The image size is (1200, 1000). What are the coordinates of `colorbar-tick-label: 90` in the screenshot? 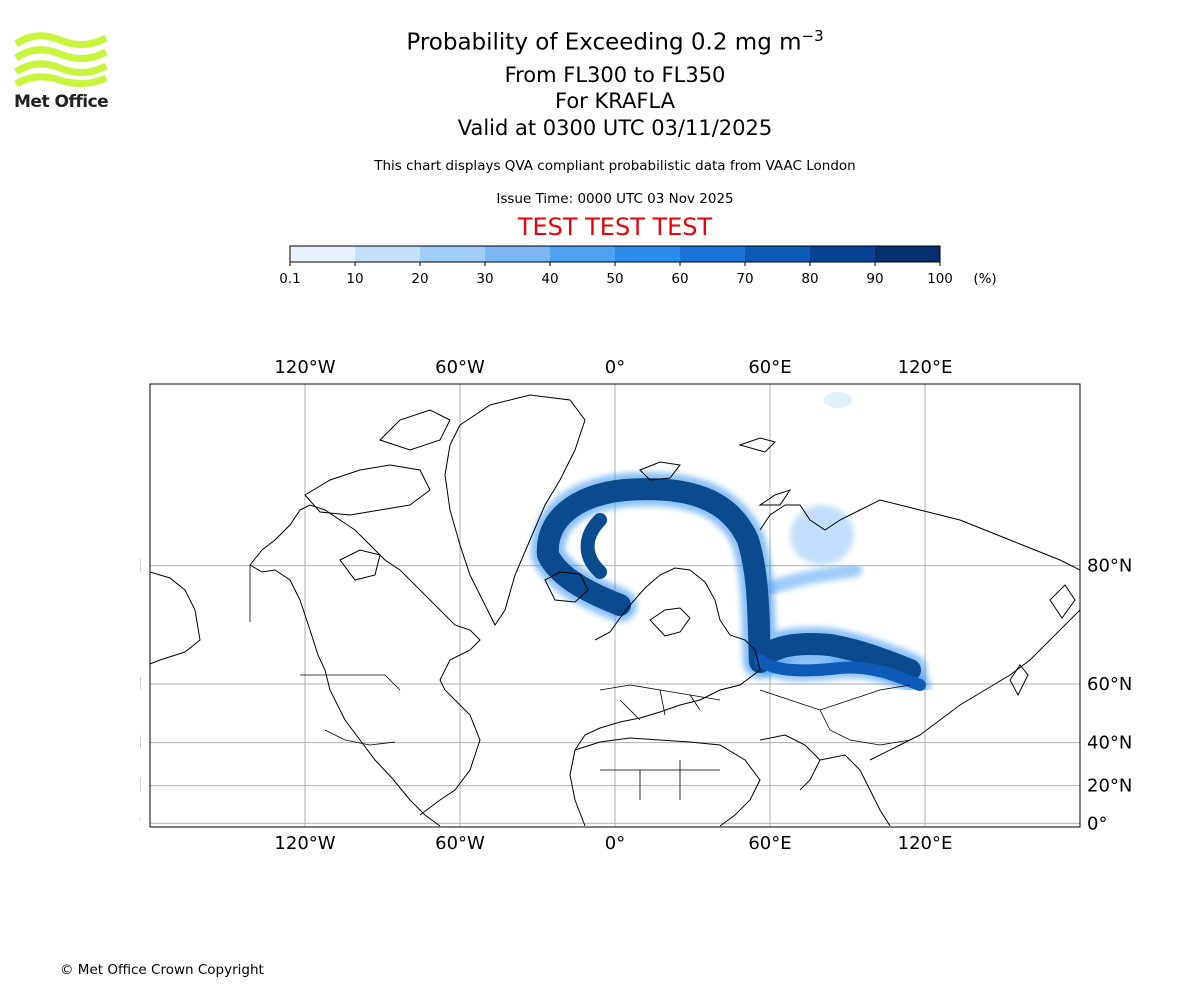 It's located at (874, 279).